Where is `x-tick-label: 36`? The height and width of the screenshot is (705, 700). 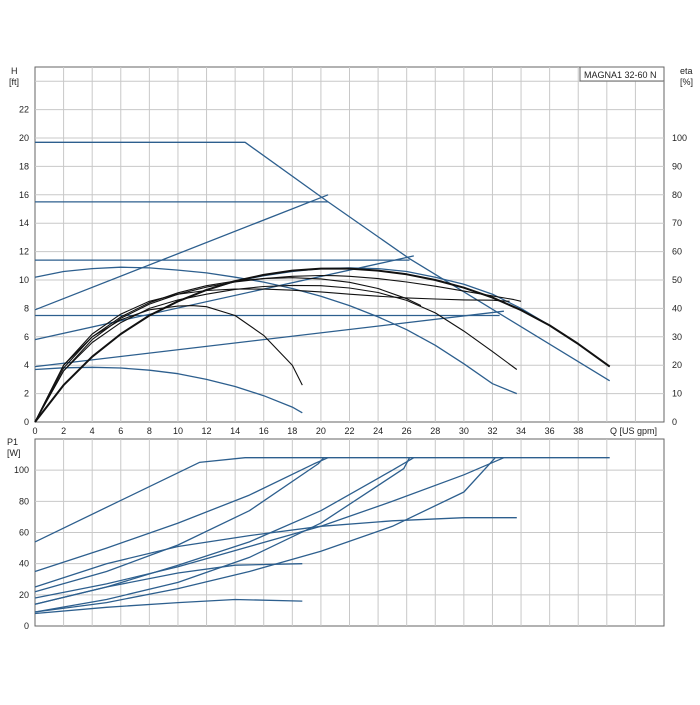
x-tick-label: 36 is located at coordinates (550, 431).